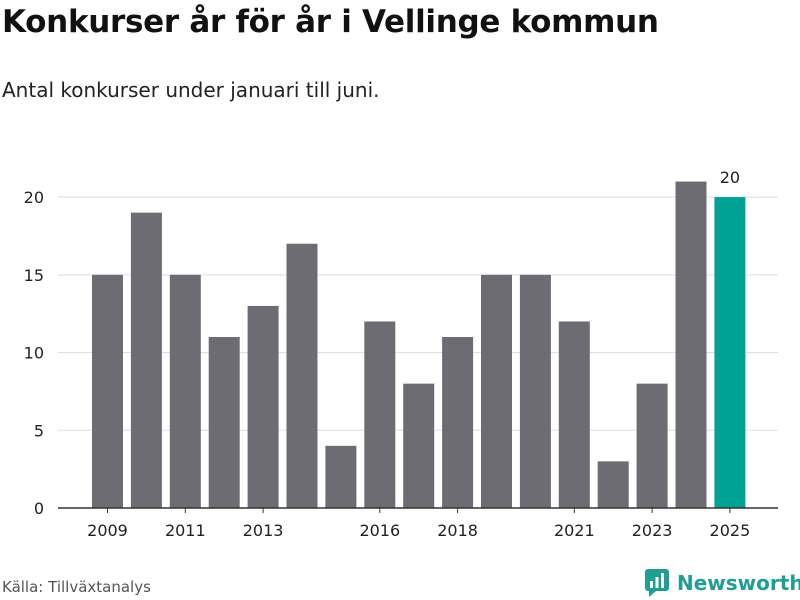 The image size is (800, 600). What do you see at coordinates (657, 583) in the screenshot?
I see `newsworthy-logo-icon` at bounding box center [657, 583].